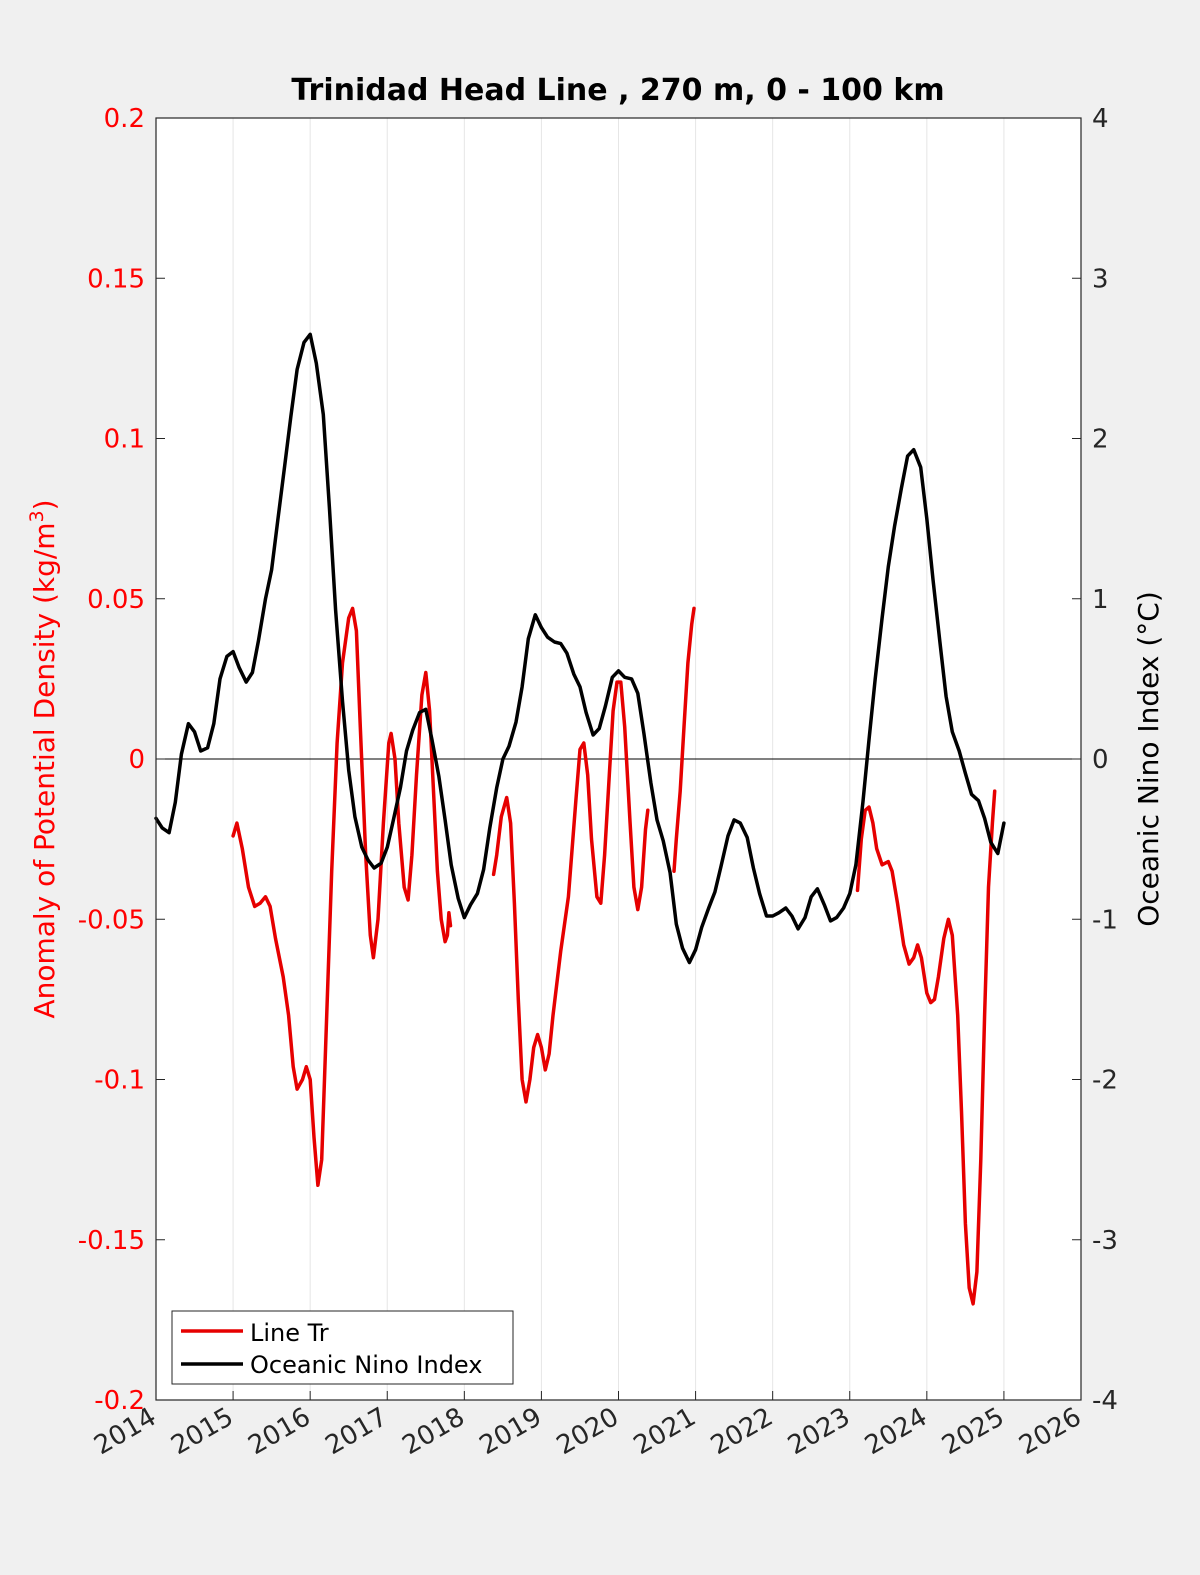  I want to click on y-right-tick-label: -3, so click(1105, 1241).